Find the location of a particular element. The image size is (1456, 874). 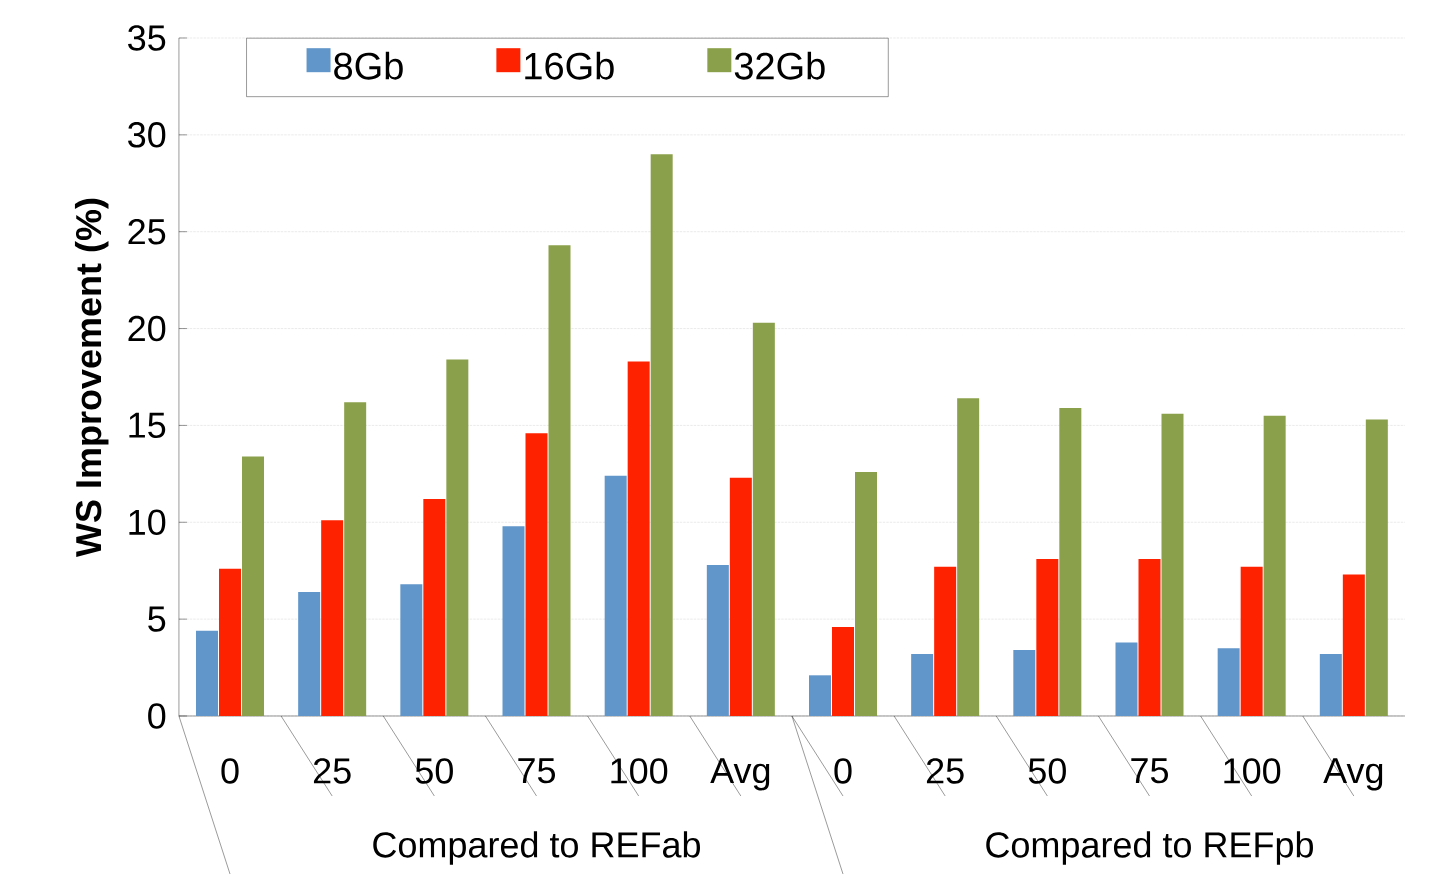

y-tick-label: 0 is located at coordinates (157, 716).